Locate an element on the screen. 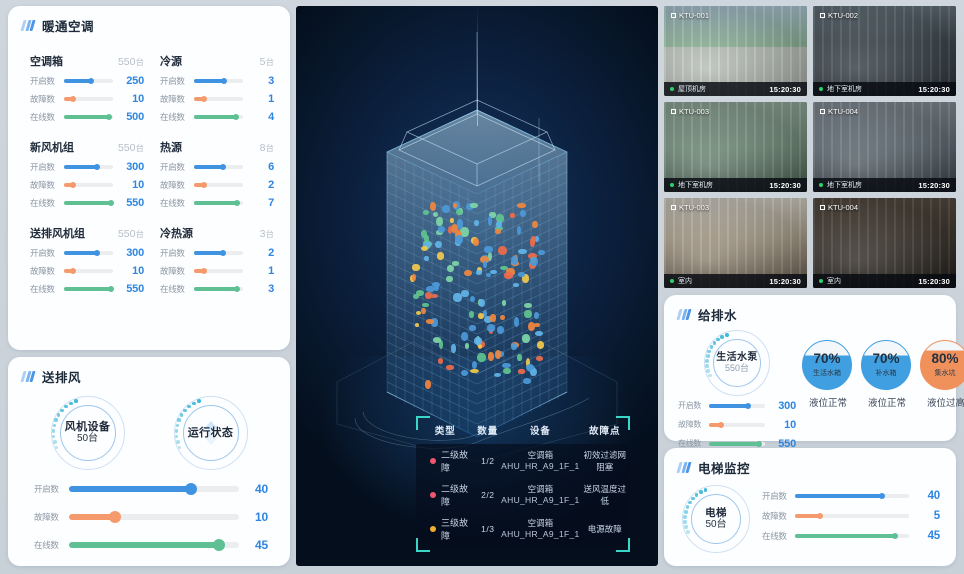 This screenshot has height=574, width=964. hvac-fault-row: 故障数 2 is located at coordinates (217, 185).